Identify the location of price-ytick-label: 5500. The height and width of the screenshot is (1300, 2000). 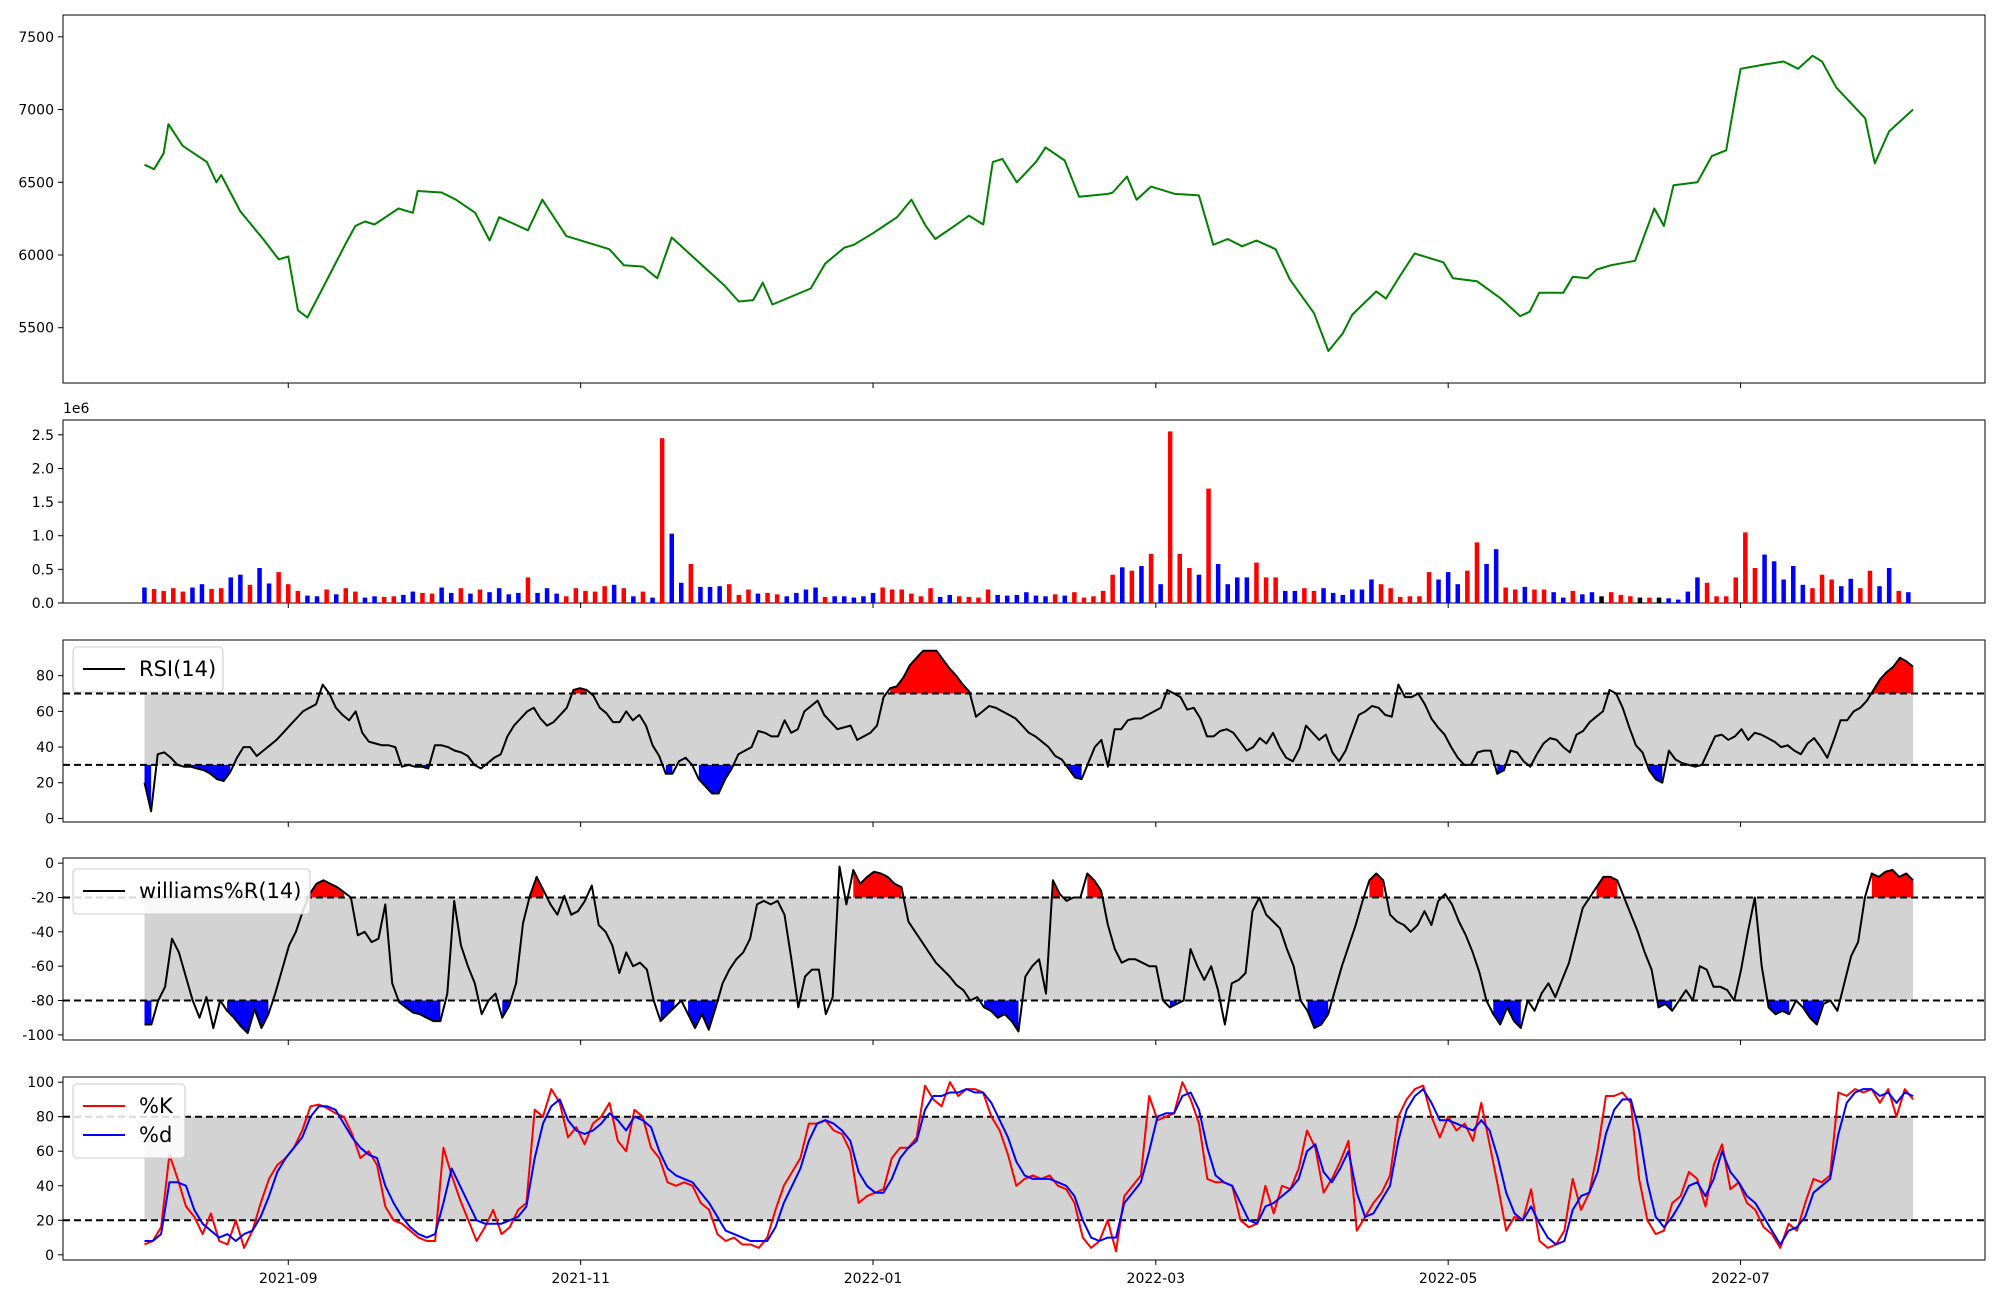
(36, 329).